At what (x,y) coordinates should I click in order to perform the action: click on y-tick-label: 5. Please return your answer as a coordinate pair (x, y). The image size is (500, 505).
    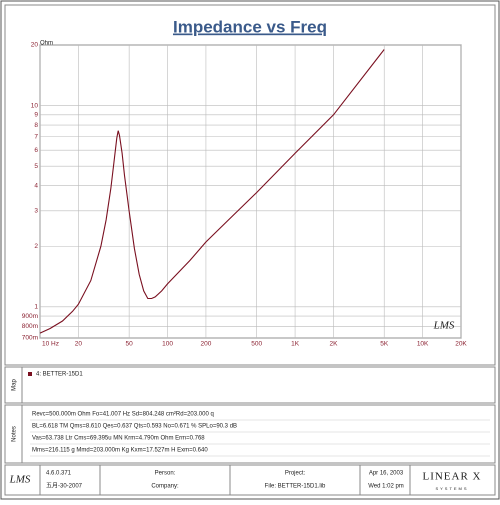
    Looking at the image, I should click on (36, 166).